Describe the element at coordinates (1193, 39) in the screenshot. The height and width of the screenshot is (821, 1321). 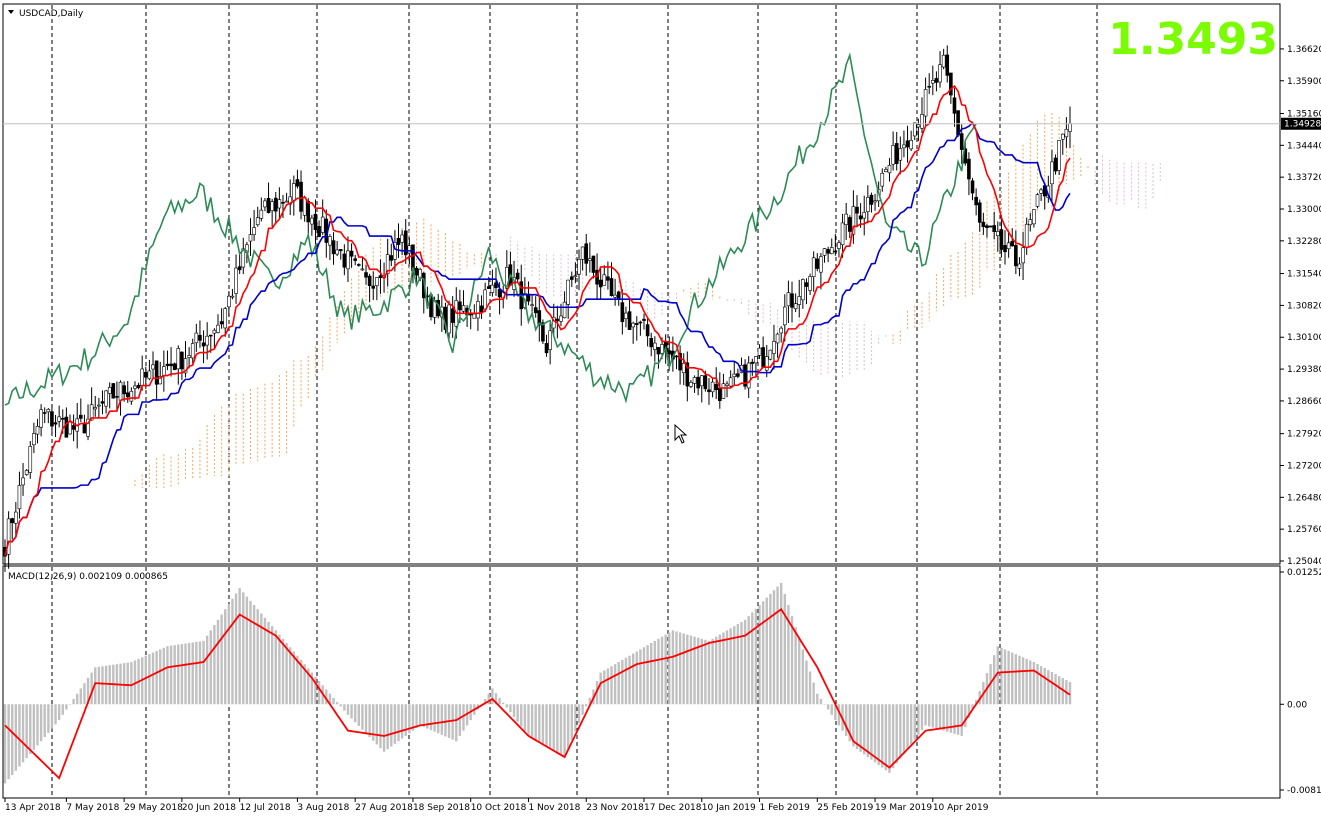
I see `big-price-label: 1.3493` at that location.